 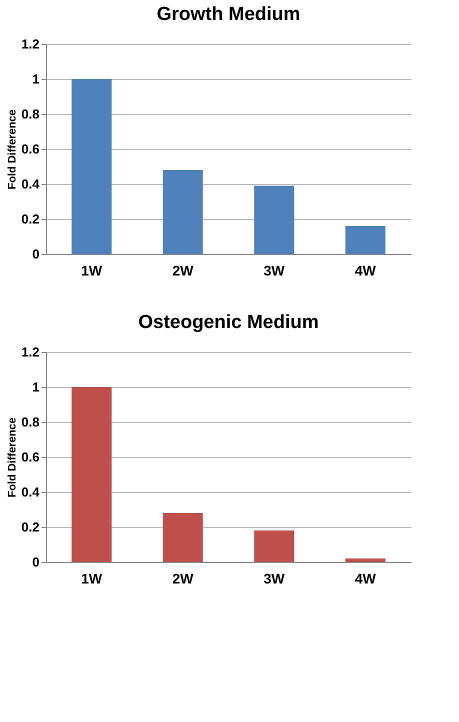 What do you see at coordinates (228, 322) in the screenshot?
I see `chart-title: Osteogenic Medium` at bounding box center [228, 322].